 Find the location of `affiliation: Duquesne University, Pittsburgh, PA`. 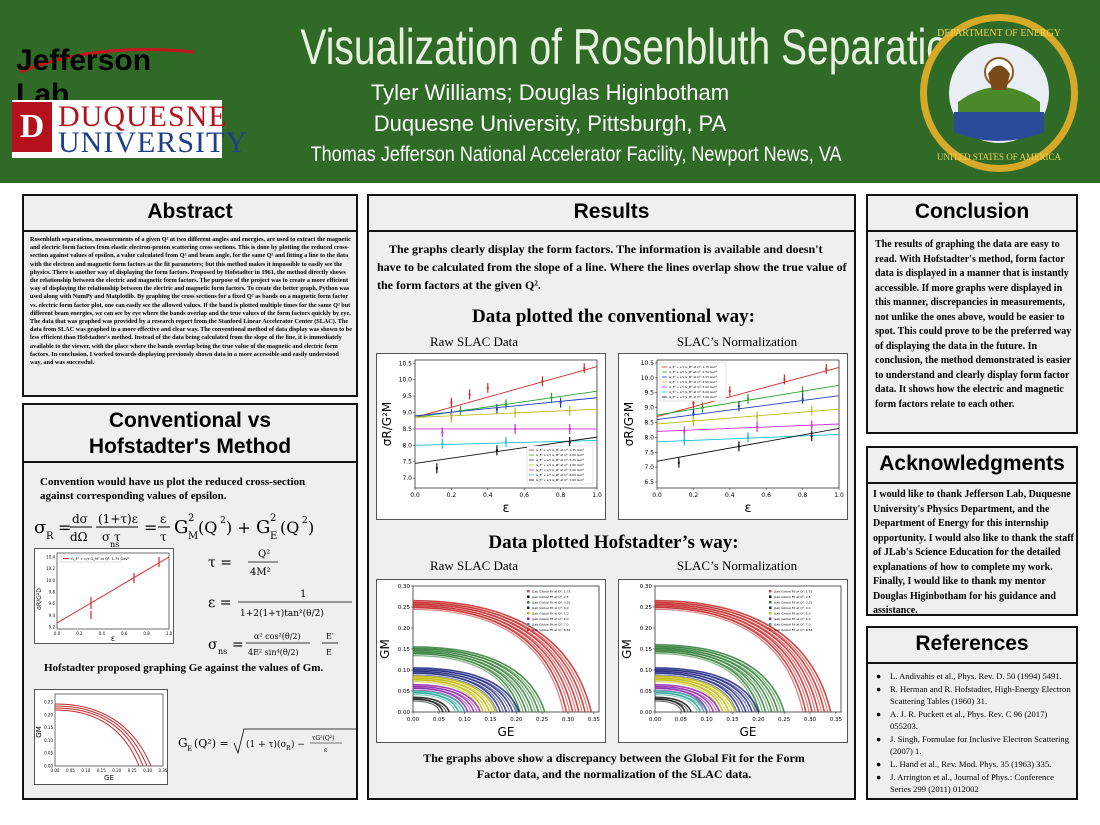

affiliation: Duquesne University, Pittsburgh, PA is located at coordinates (550, 123).